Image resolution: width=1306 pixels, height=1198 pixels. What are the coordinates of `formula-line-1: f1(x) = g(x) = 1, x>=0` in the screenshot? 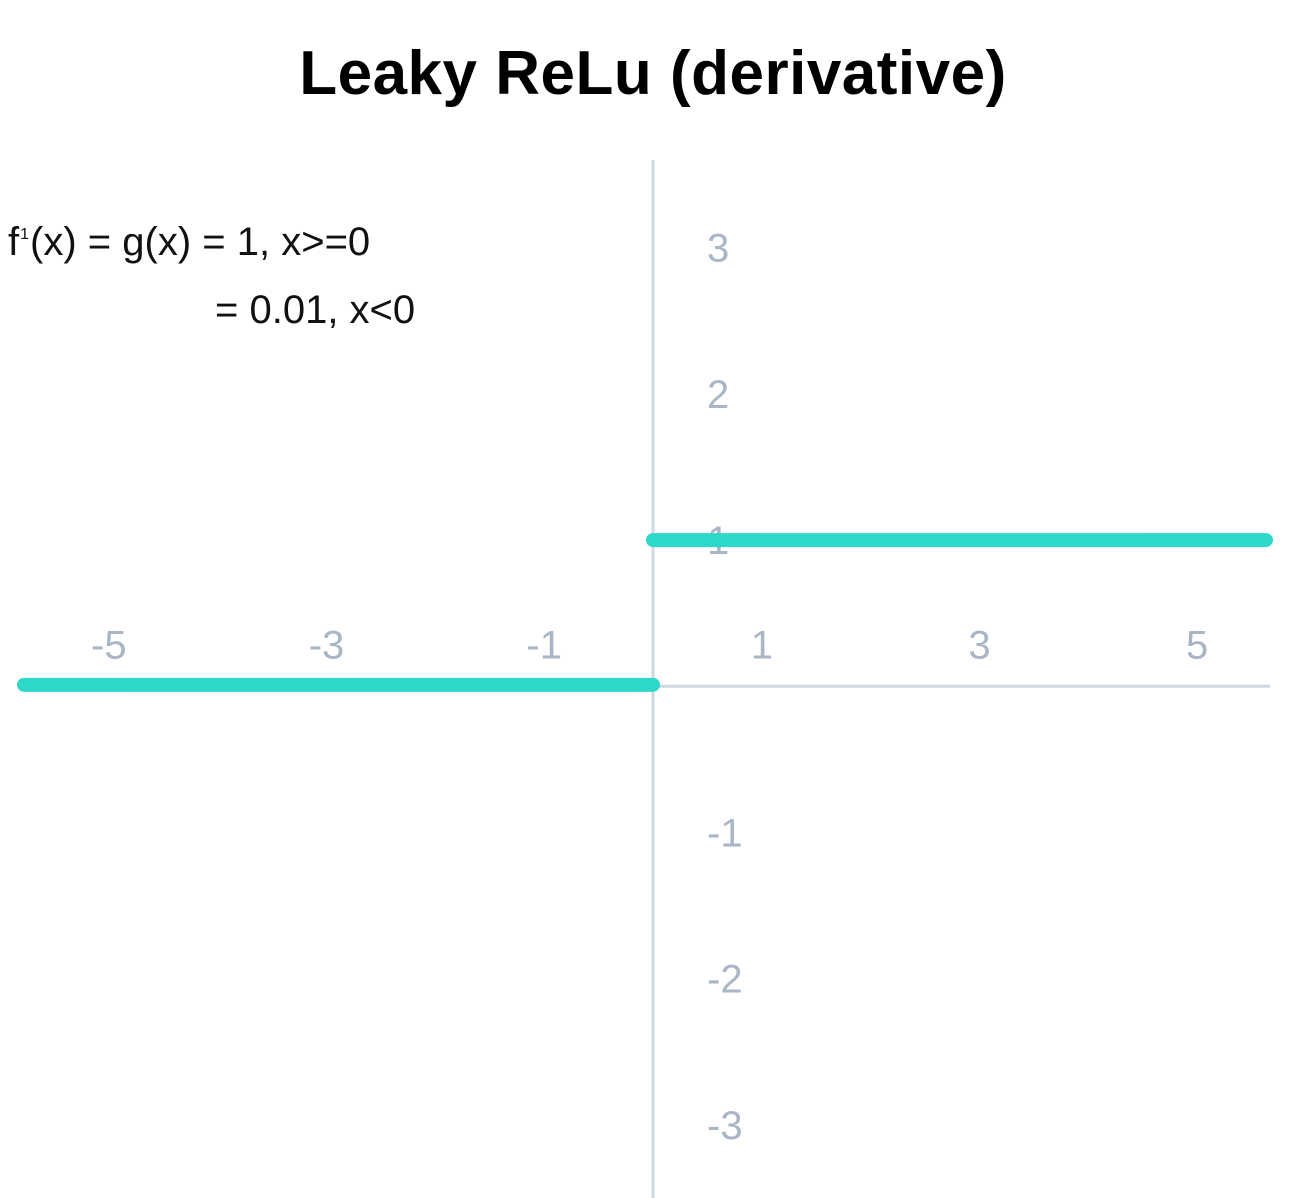 It's located at (189, 242).